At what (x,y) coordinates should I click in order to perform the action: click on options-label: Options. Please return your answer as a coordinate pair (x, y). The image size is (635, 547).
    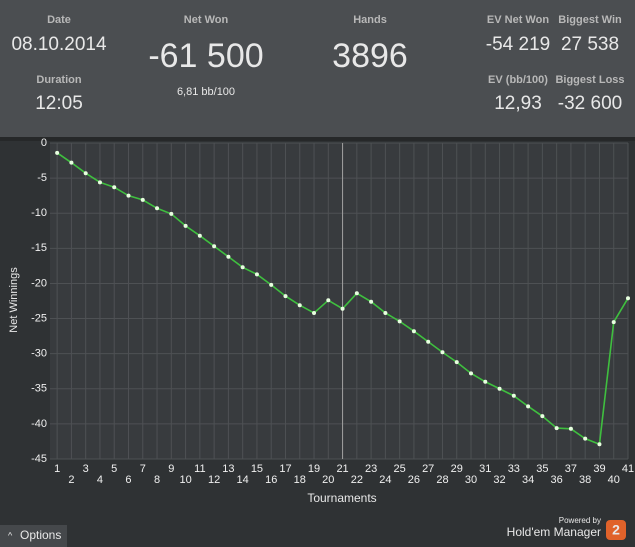
    Looking at the image, I should click on (40, 535).